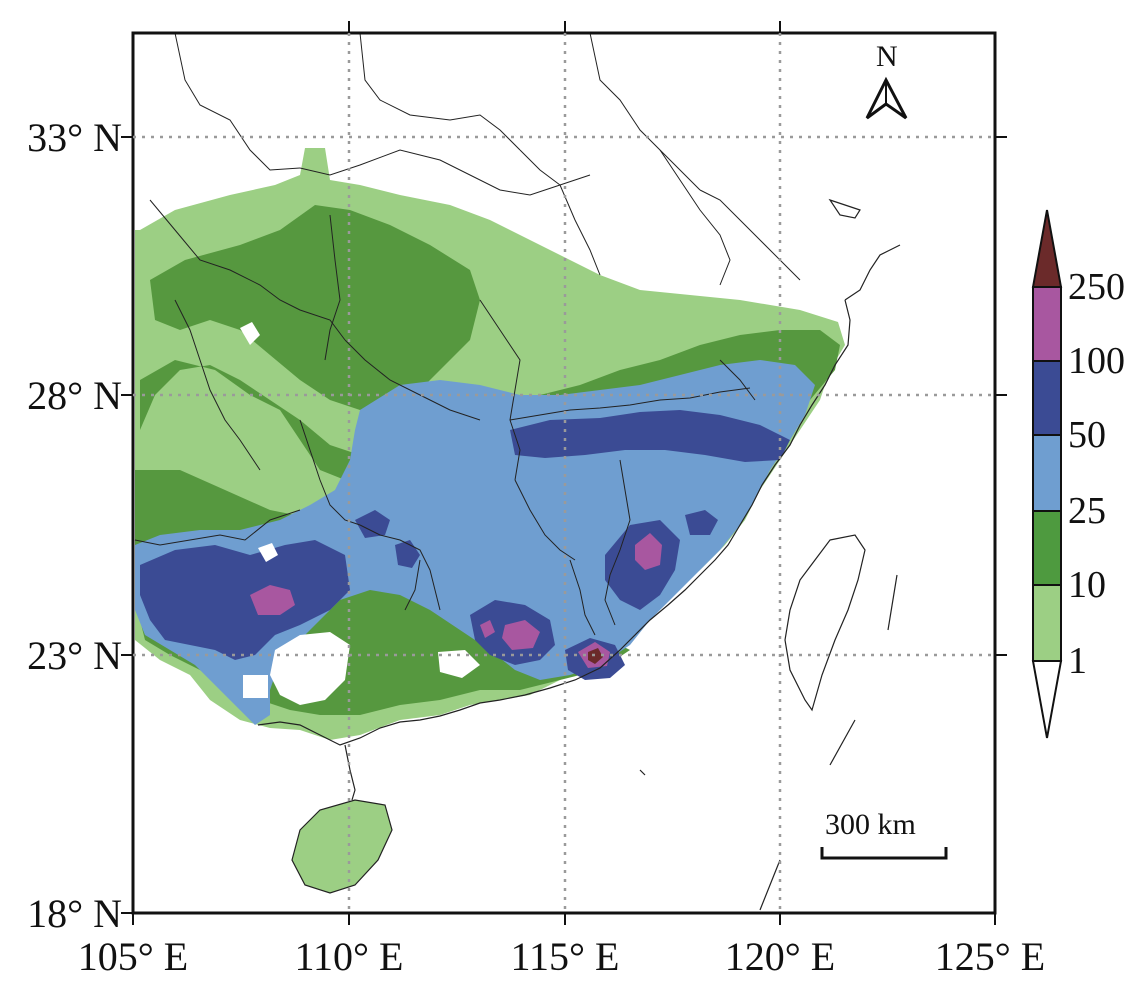 The width and height of the screenshot is (1143, 985). What do you see at coordinates (1087, 585) in the screenshot?
I see `colorbar-label: 10` at bounding box center [1087, 585].